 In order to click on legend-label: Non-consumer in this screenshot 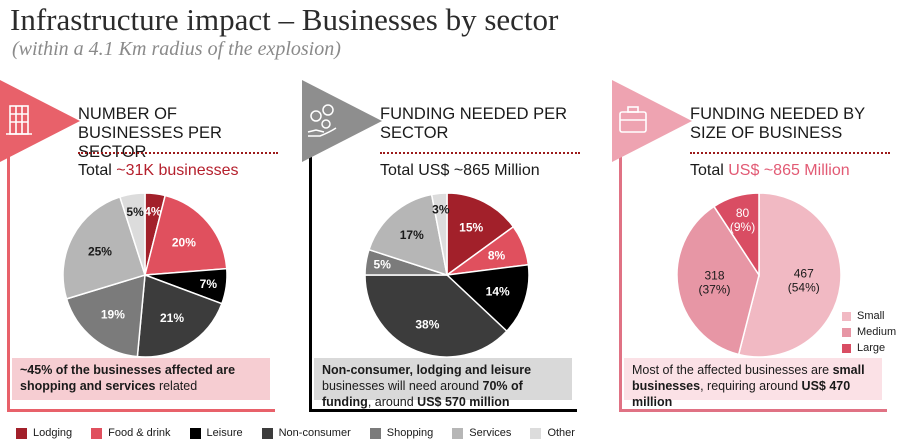, I will do `click(314, 433)`.